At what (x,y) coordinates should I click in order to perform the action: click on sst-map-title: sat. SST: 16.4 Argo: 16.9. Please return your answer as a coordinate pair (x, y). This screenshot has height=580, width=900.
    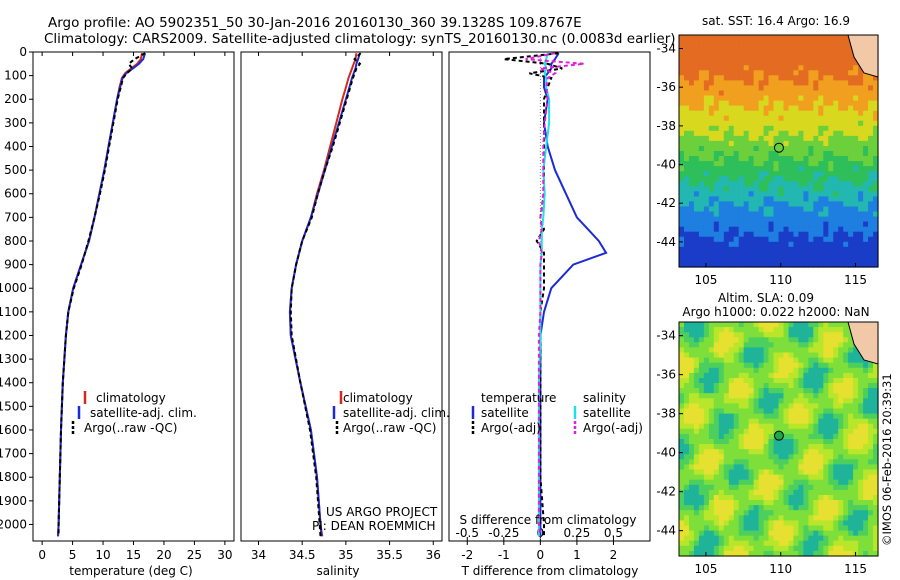
    Looking at the image, I should click on (776, 21).